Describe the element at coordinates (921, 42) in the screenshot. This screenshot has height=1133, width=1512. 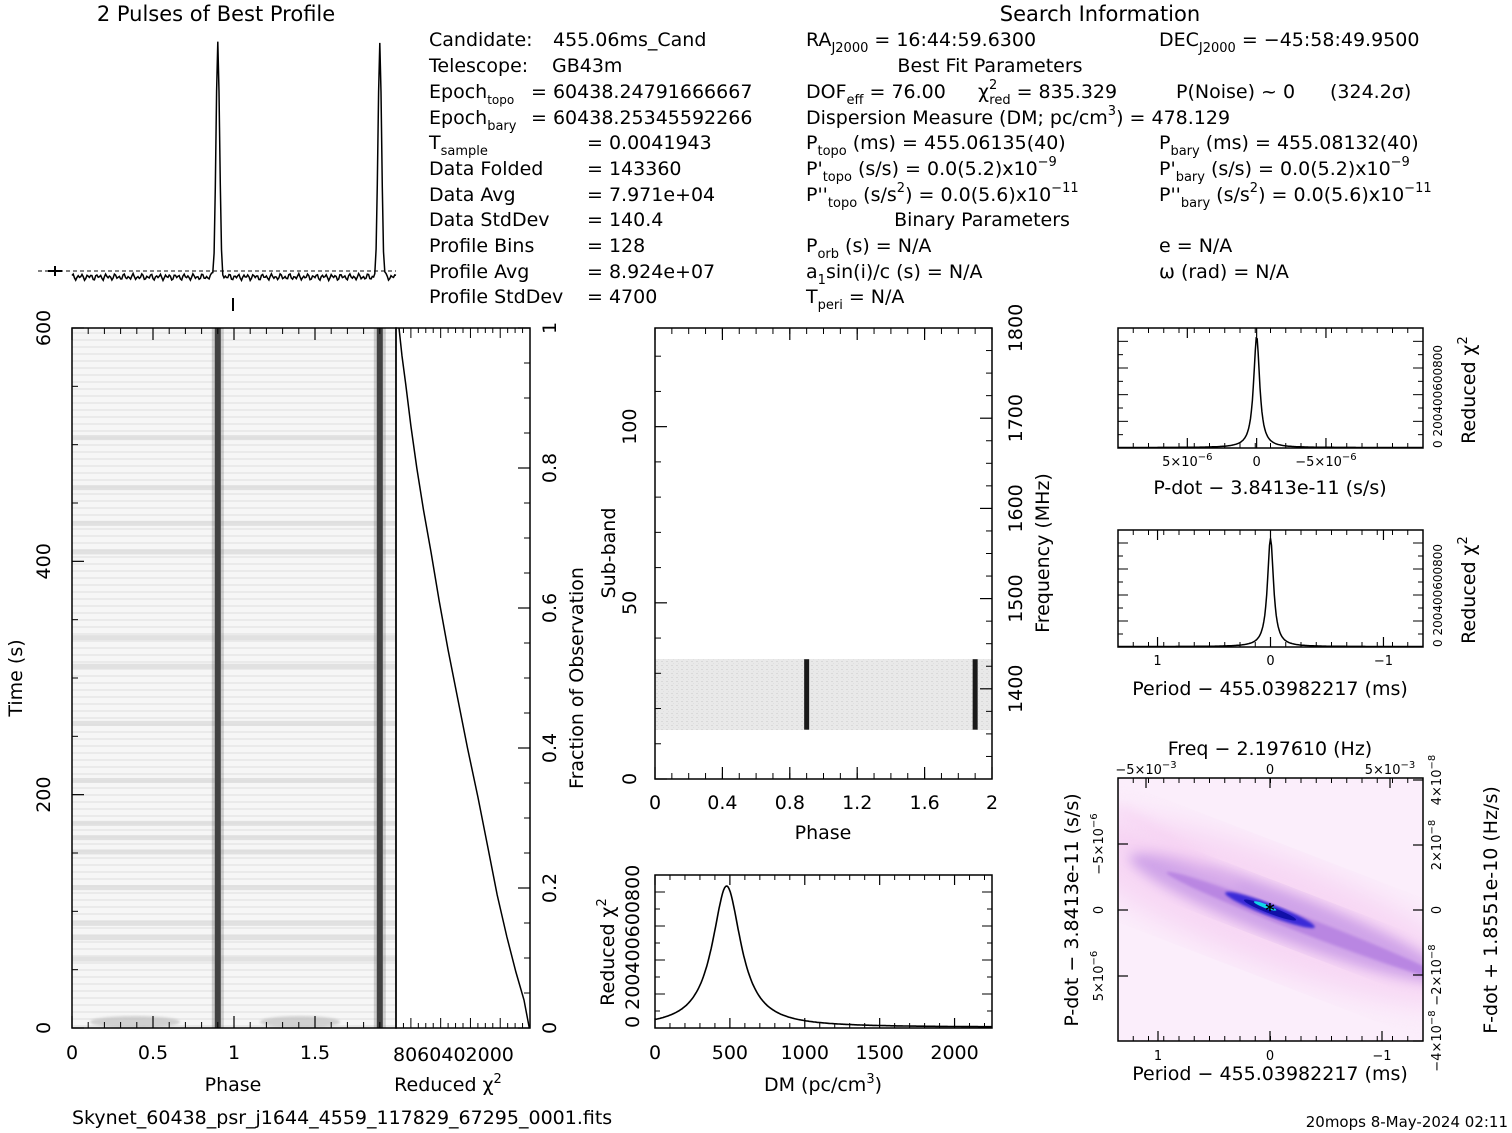
I see `ra: RAJ2000 = 16:44:59.6300` at that location.